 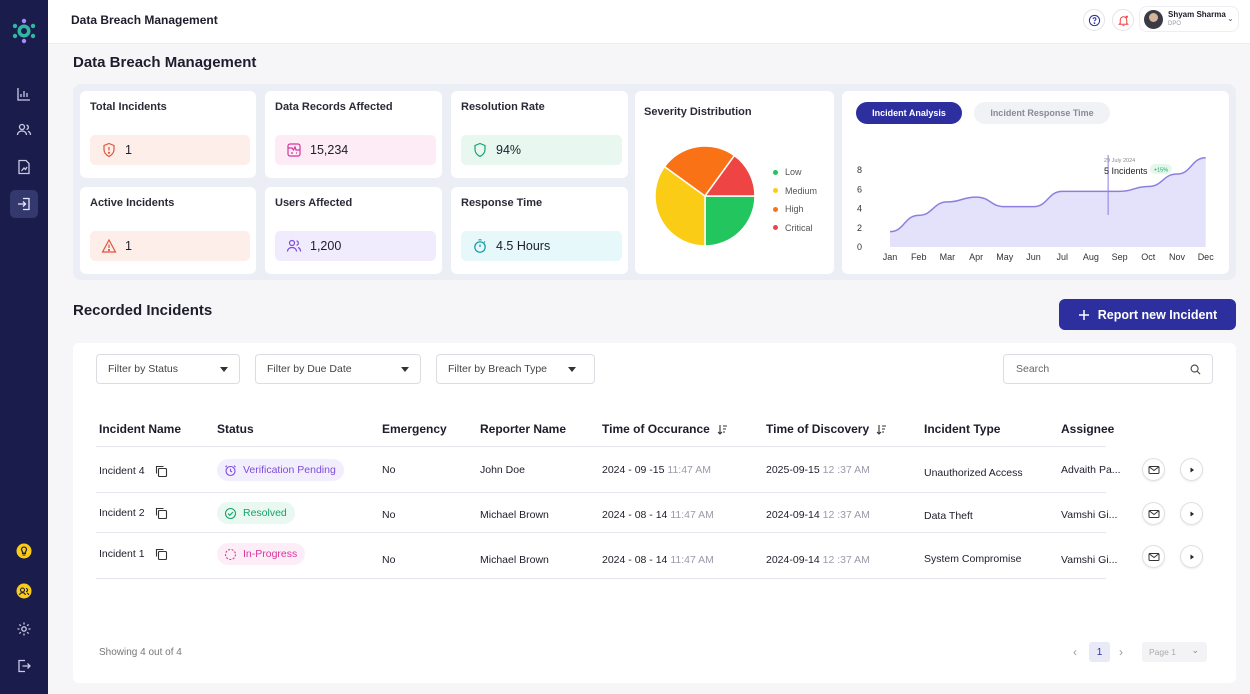 What do you see at coordinates (133, 471) in the screenshot?
I see `table-row: Incident 4` at bounding box center [133, 471].